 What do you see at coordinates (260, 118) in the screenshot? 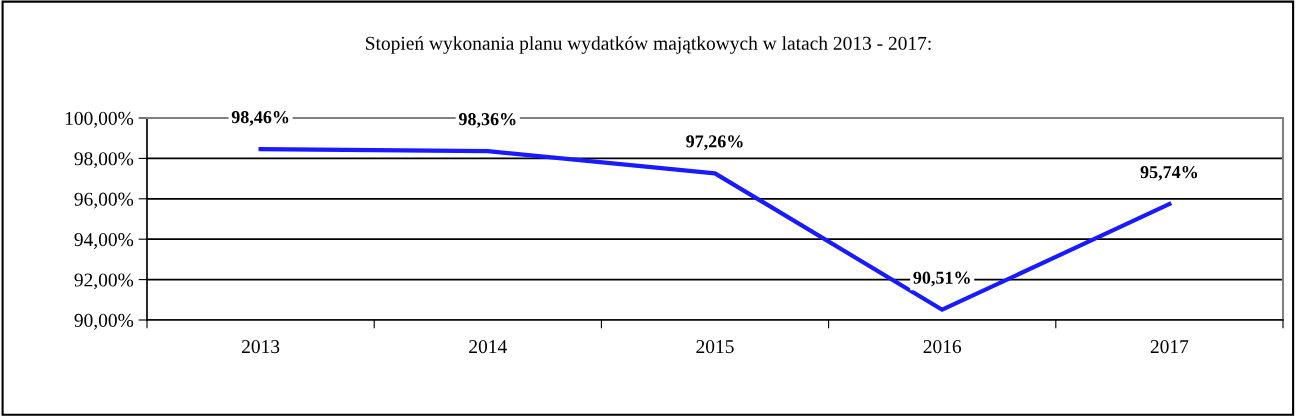
I see `data-label: 98,46%` at bounding box center [260, 118].